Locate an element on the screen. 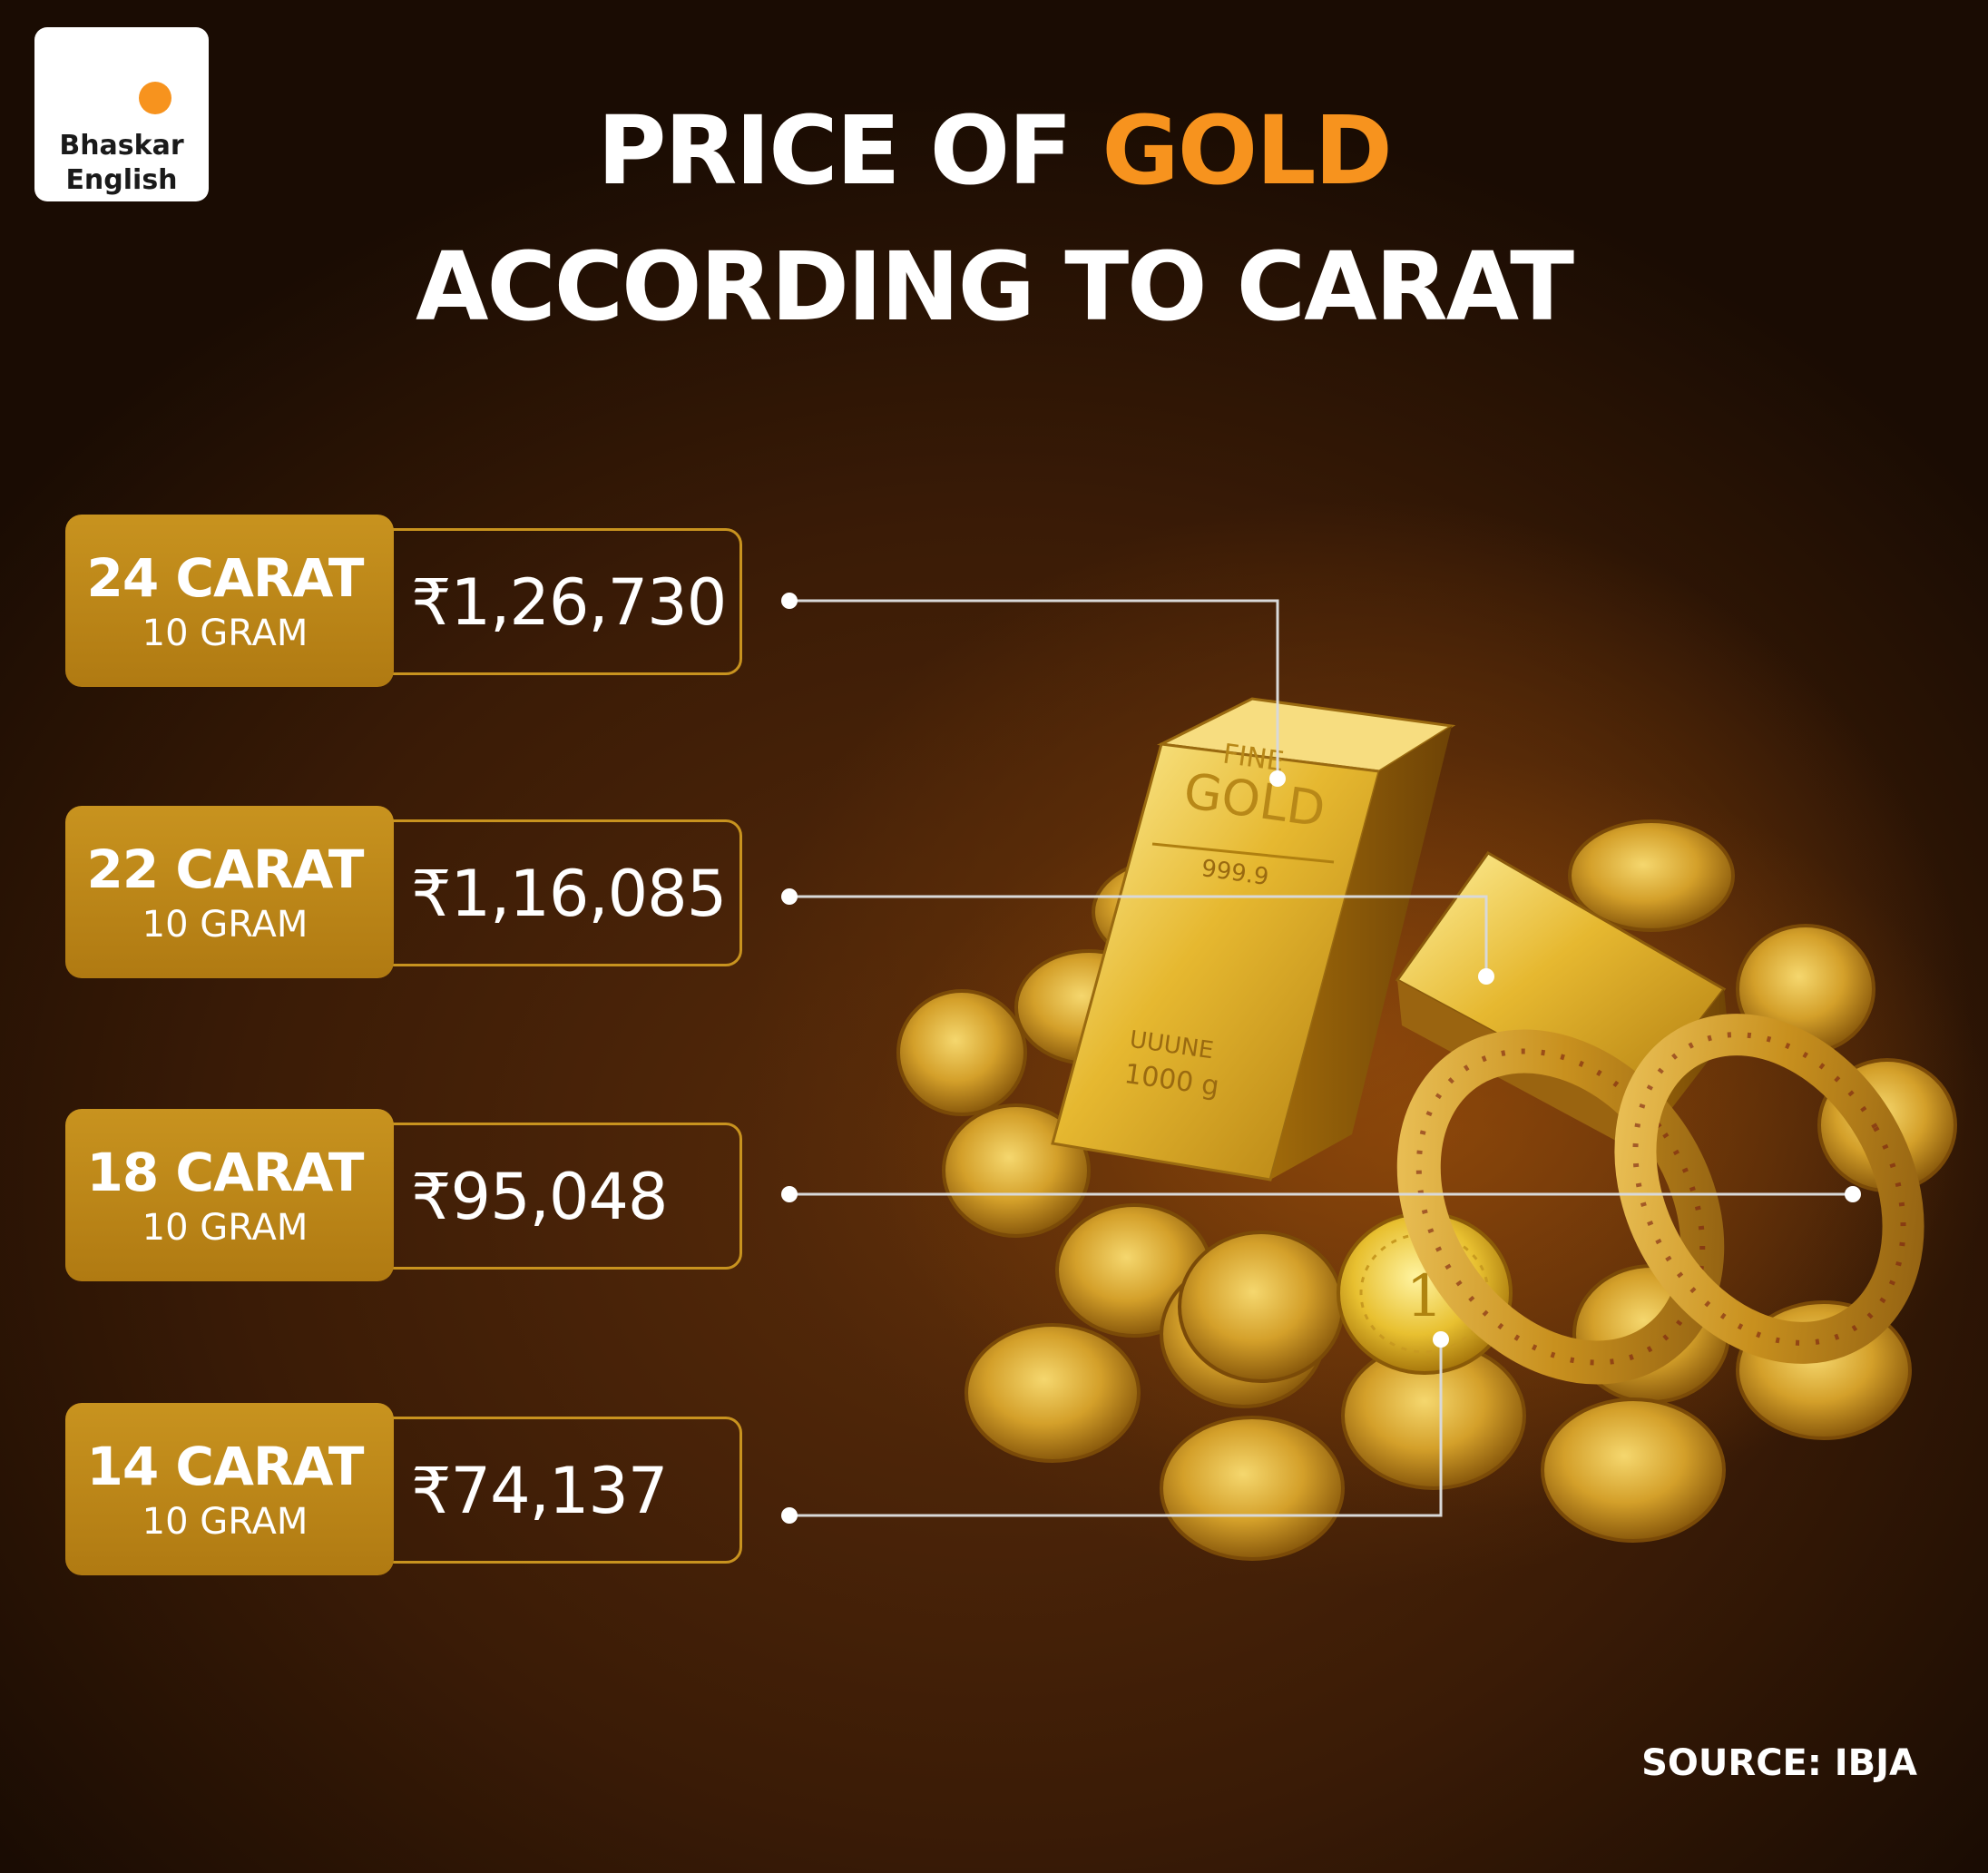 The height and width of the screenshot is (1873, 1988). price-row-18-carat: 18 CARAT 10 GRAM ₹95,048 is located at coordinates (403, 1195).